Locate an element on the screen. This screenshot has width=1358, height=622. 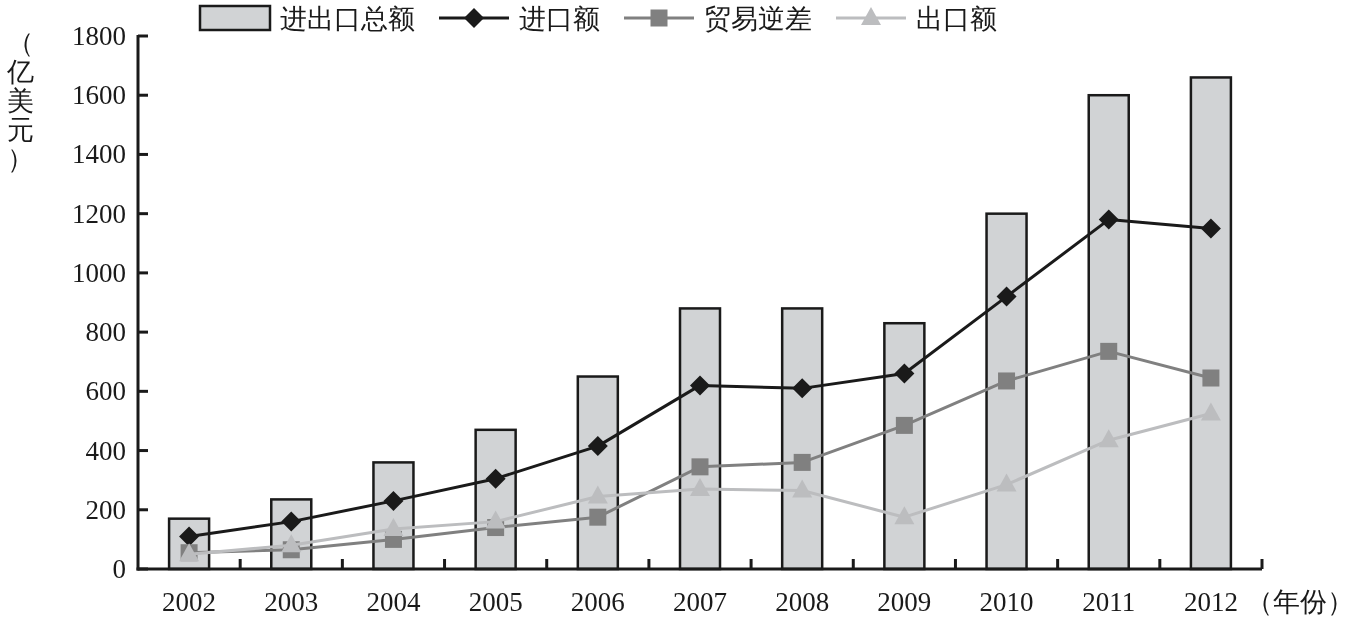
legend-label: 进口额 is located at coordinates (559, 19).